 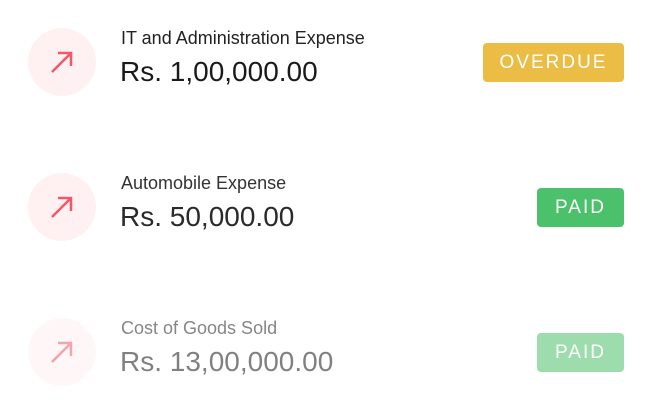 I want to click on status-badge: OVERDUE, so click(x=553, y=62).